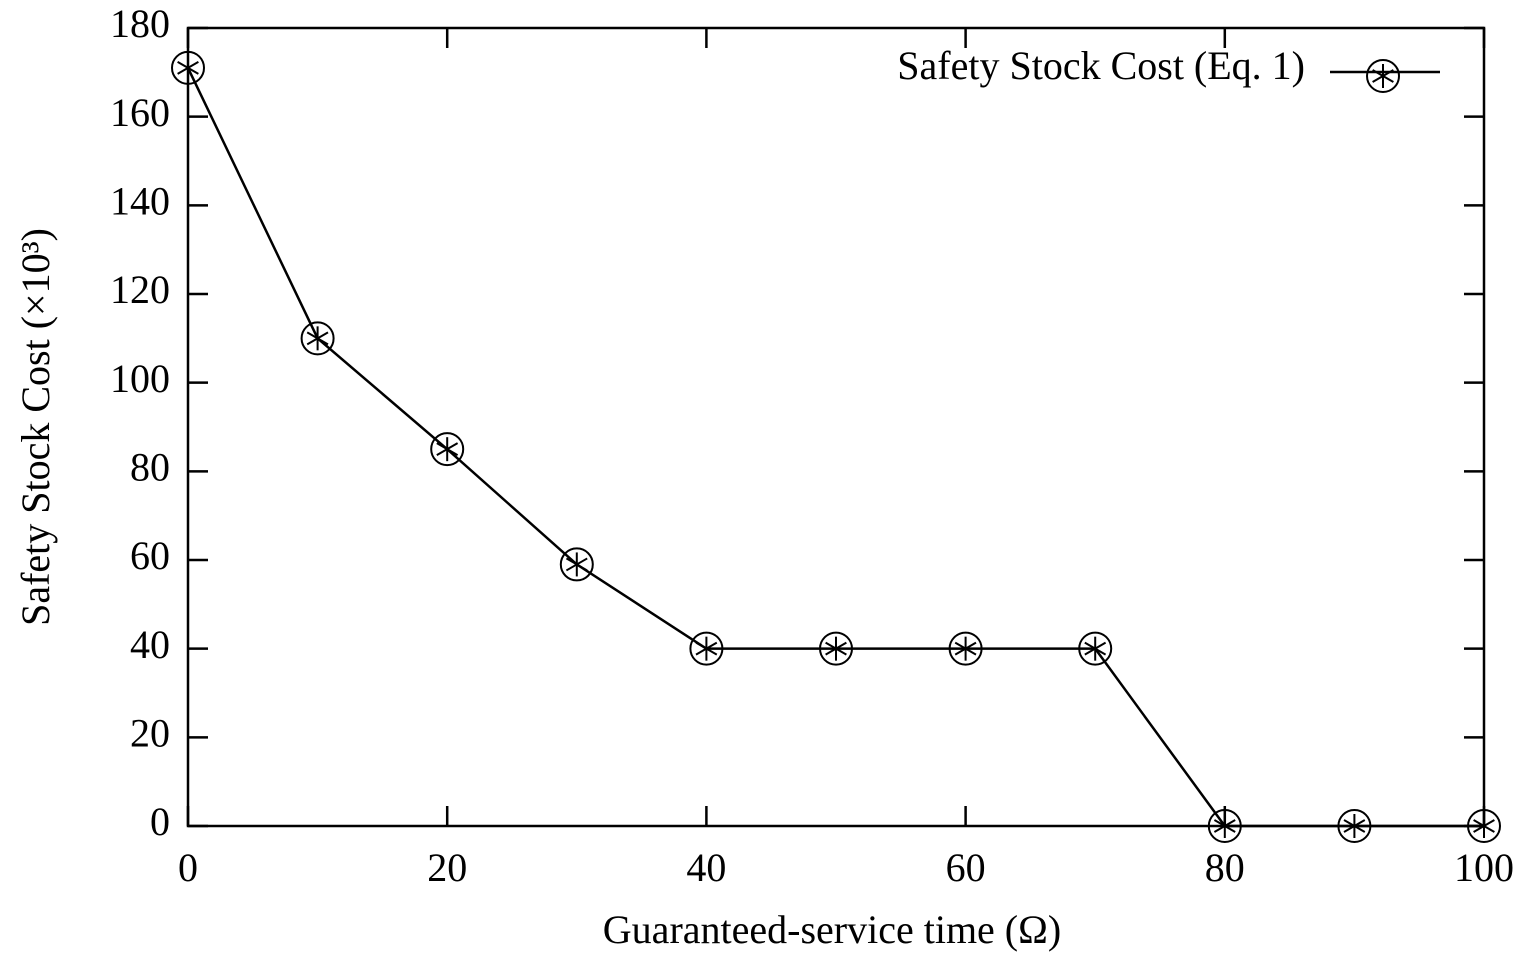  I want to click on legend-marker, so click(1383, 76).